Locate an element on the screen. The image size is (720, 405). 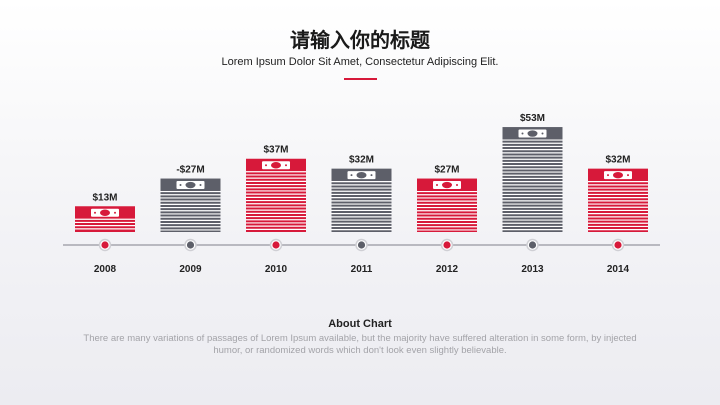
x-tick-label: 2013 is located at coordinates (532, 269).